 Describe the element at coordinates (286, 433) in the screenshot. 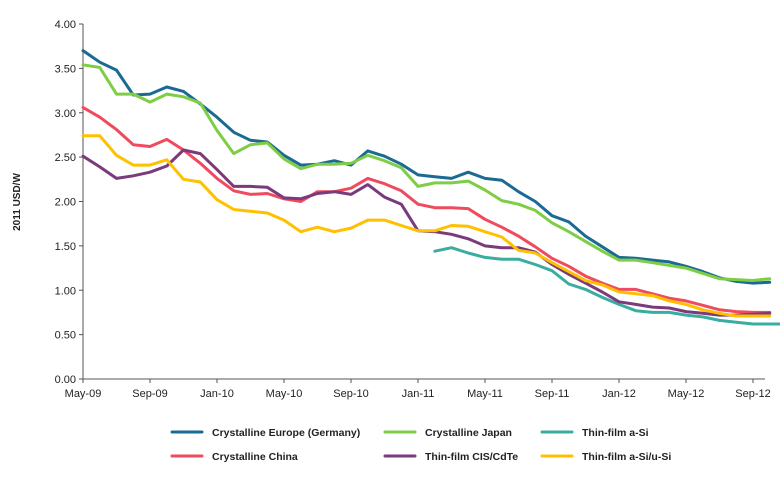

I see `legend-label: Crystalline Europe (Germany)` at that location.